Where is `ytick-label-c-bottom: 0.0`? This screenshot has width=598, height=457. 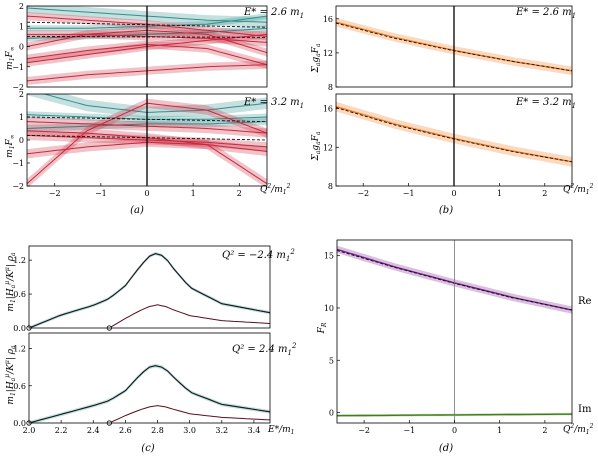 ytick-label-c-bottom: 0.0 is located at coordinates (19, 423).